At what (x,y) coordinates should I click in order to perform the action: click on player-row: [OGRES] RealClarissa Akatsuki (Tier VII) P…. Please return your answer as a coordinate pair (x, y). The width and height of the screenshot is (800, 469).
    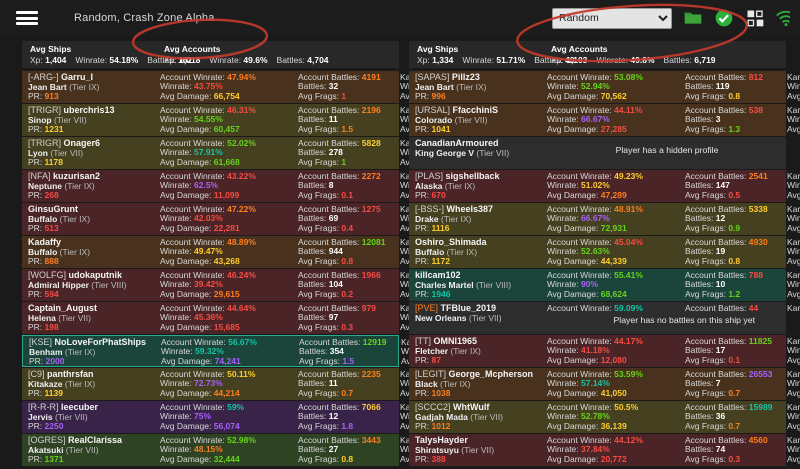
    Looking at the image, I should click on (237, 450).